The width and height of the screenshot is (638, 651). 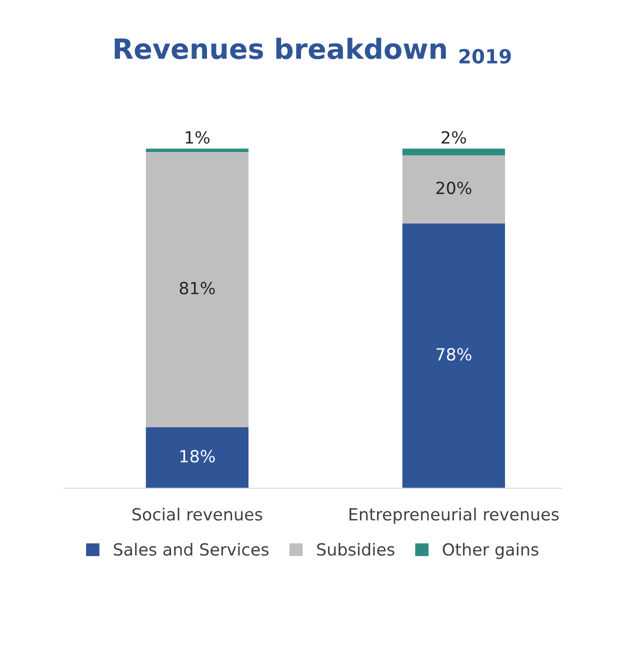 I want to click on data-label: 1%, so click(x=198, y=137).